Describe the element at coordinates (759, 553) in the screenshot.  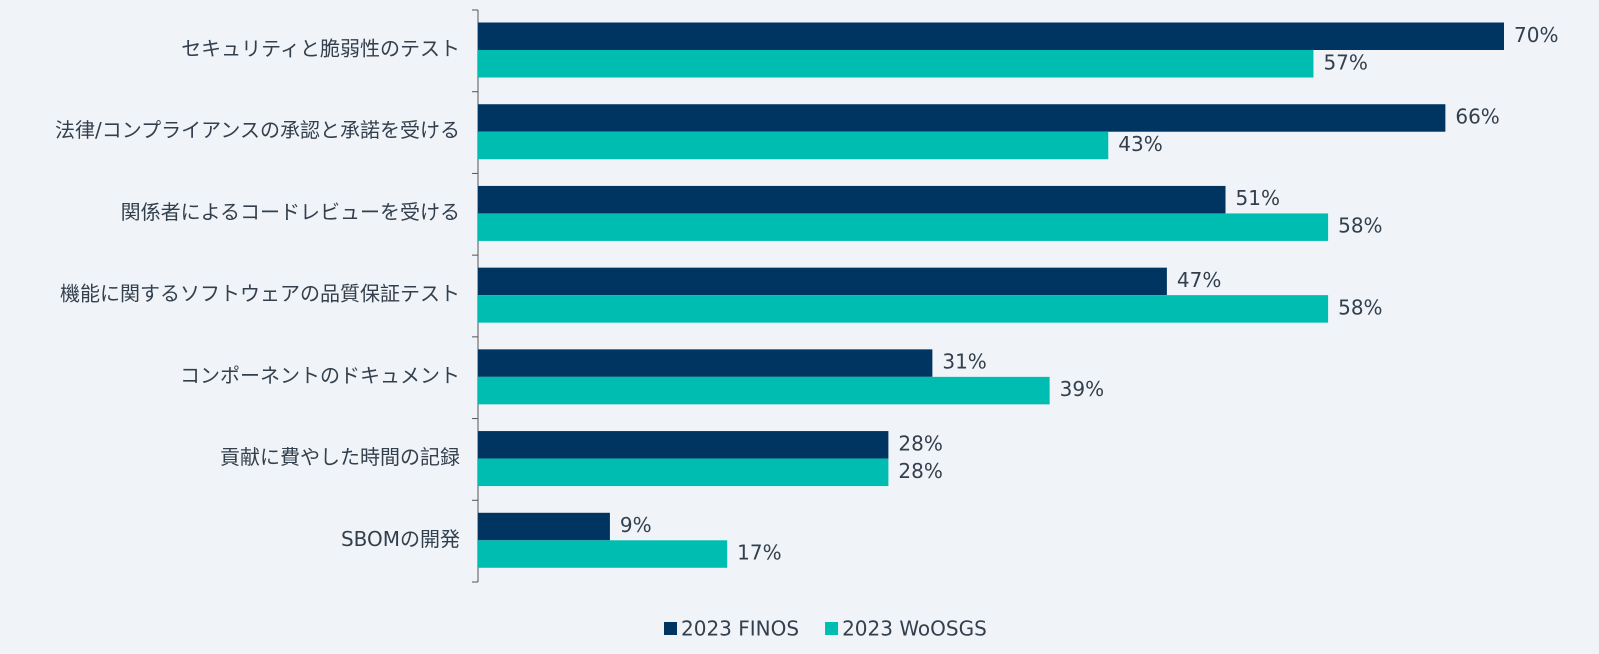
I see `value-label: 17%` at that location.